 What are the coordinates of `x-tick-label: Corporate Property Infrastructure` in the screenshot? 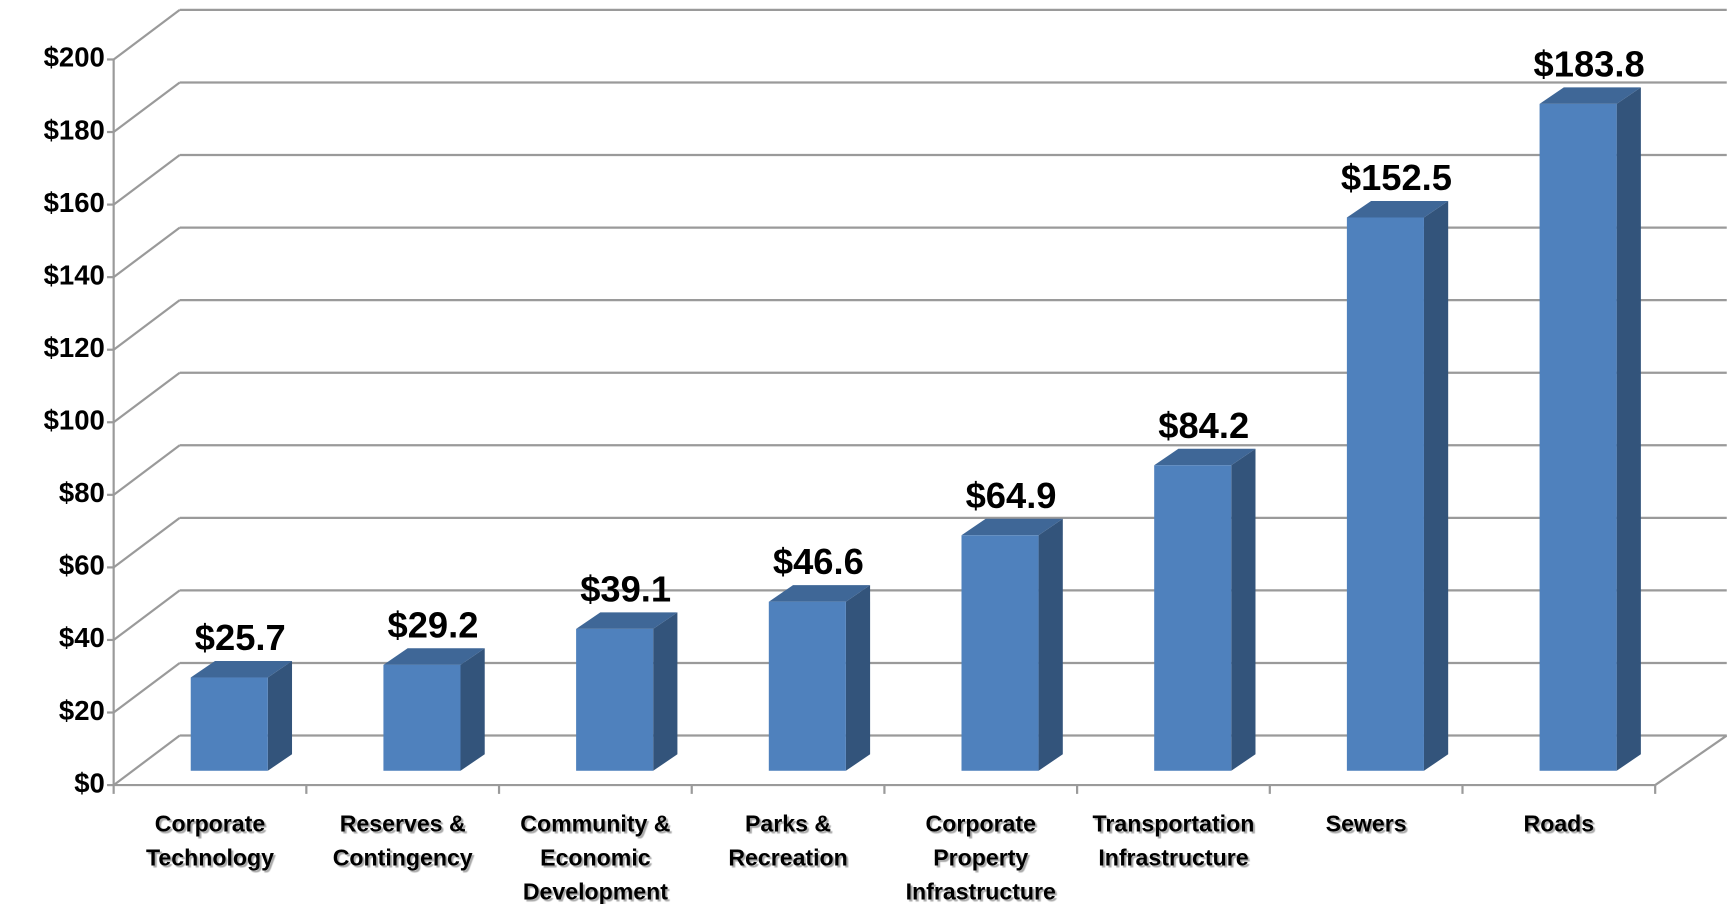 It's located at (981, 857).